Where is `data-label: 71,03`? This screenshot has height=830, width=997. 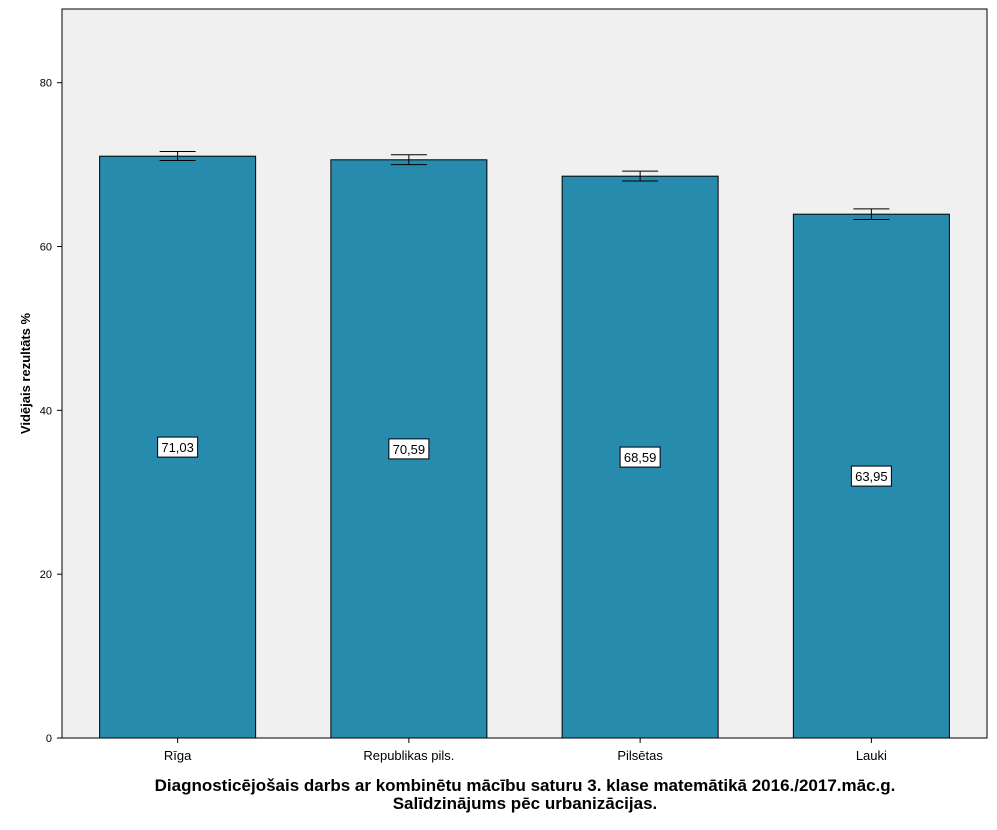
data-label: 71,03 is located at coordinates (177, 447).